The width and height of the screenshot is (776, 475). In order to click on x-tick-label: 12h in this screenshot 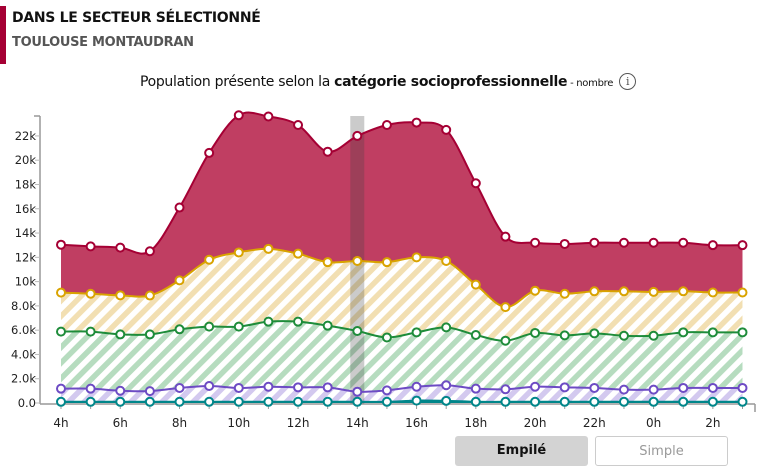, I will do `click(298, 423)`.